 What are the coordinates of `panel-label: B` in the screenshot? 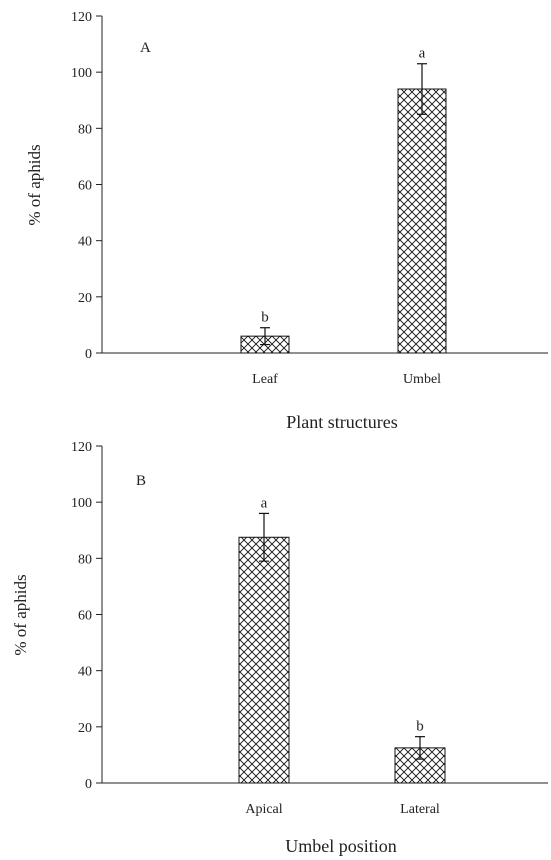 It's located at (141, 481).